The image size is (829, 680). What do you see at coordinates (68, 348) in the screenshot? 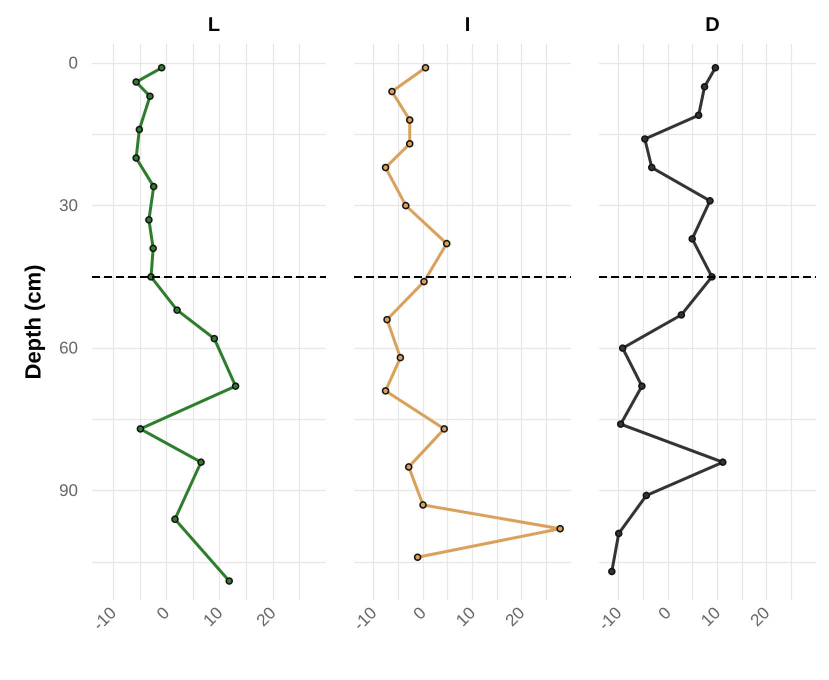
I see `y-tick-label: 60` at bounding box center [68, 348].